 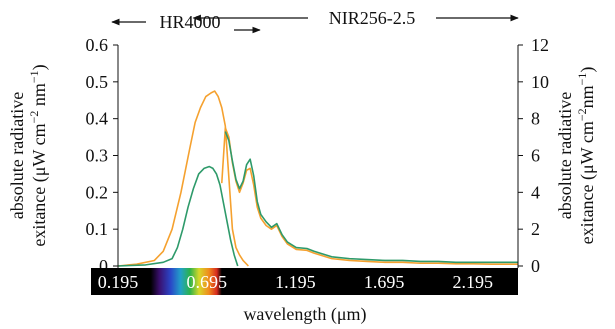 What do you see at coordinates (38, 155) in the screenshot?
I see `ylabel-line-2: exitance (μW cm−2 nm−1)` at bounding box center [38, 155].